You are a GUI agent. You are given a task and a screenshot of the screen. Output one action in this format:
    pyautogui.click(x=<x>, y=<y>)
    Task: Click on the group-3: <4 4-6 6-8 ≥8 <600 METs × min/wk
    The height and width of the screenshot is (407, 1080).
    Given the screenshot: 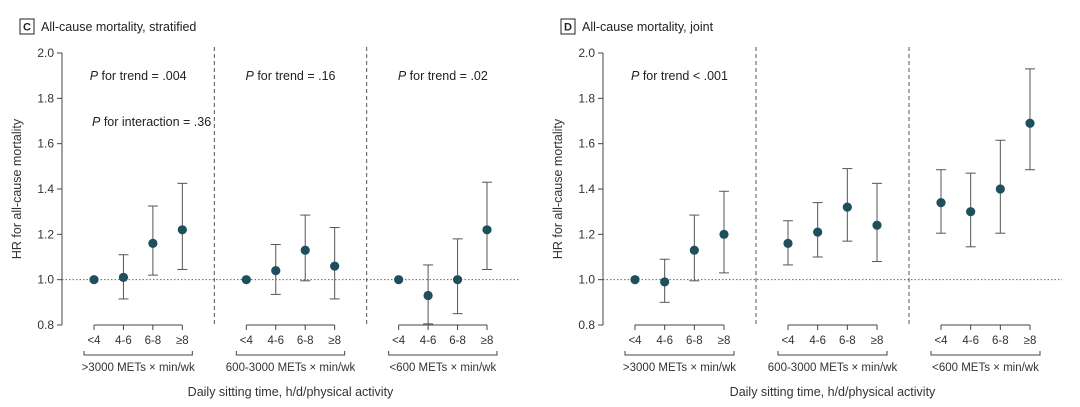 What is the action you would take?
    pyautogui.click(x=974, y=210)
    